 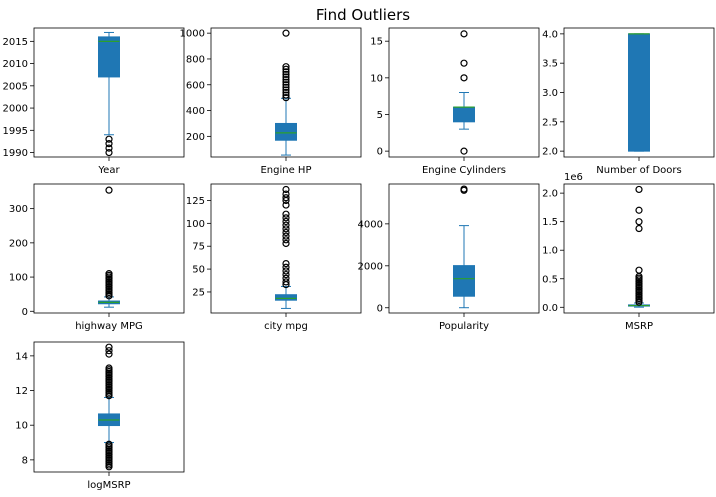 I want to click on y-tick-label: 12, so click(x=21, y=391).